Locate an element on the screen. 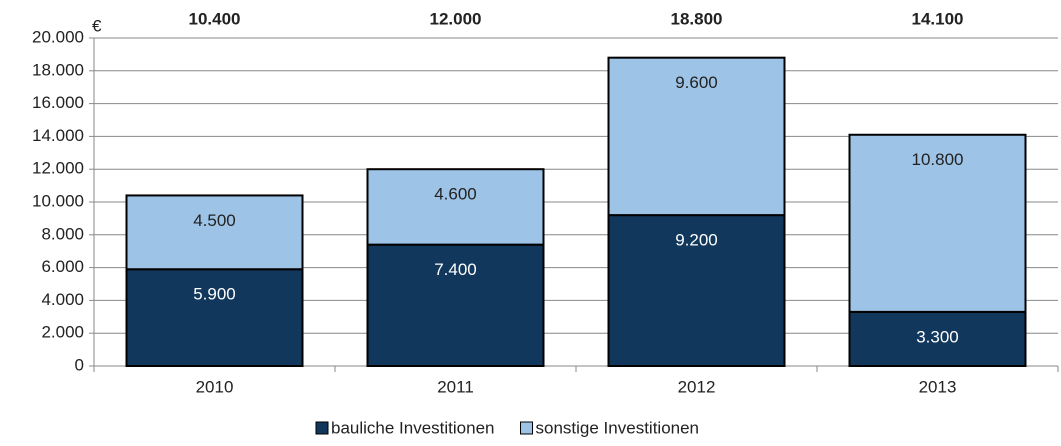 This screenshot has width=1061, height=446. x-tick-label: 2013 is located at coordinates (938, 386).